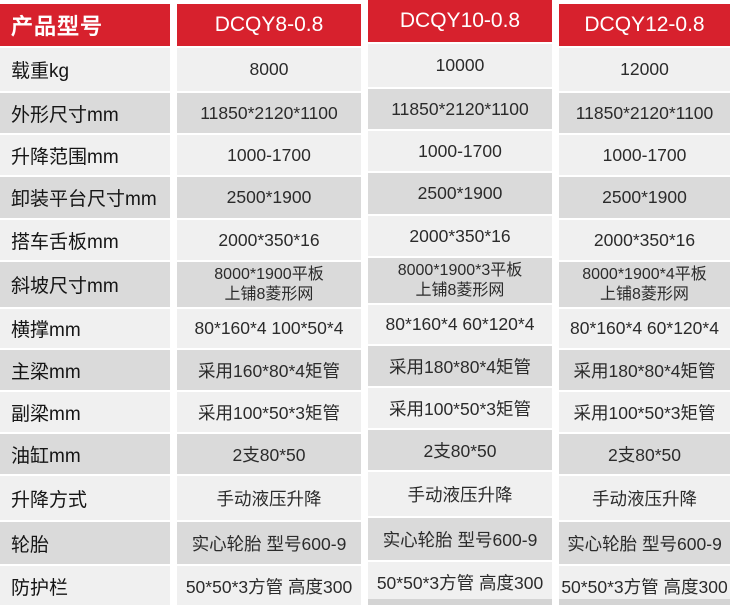 The image size is (730, 605). Describe the element at coordinates (85, 113) in the screenshot. I see `spec-label: 外形尺寸mm` at that location.